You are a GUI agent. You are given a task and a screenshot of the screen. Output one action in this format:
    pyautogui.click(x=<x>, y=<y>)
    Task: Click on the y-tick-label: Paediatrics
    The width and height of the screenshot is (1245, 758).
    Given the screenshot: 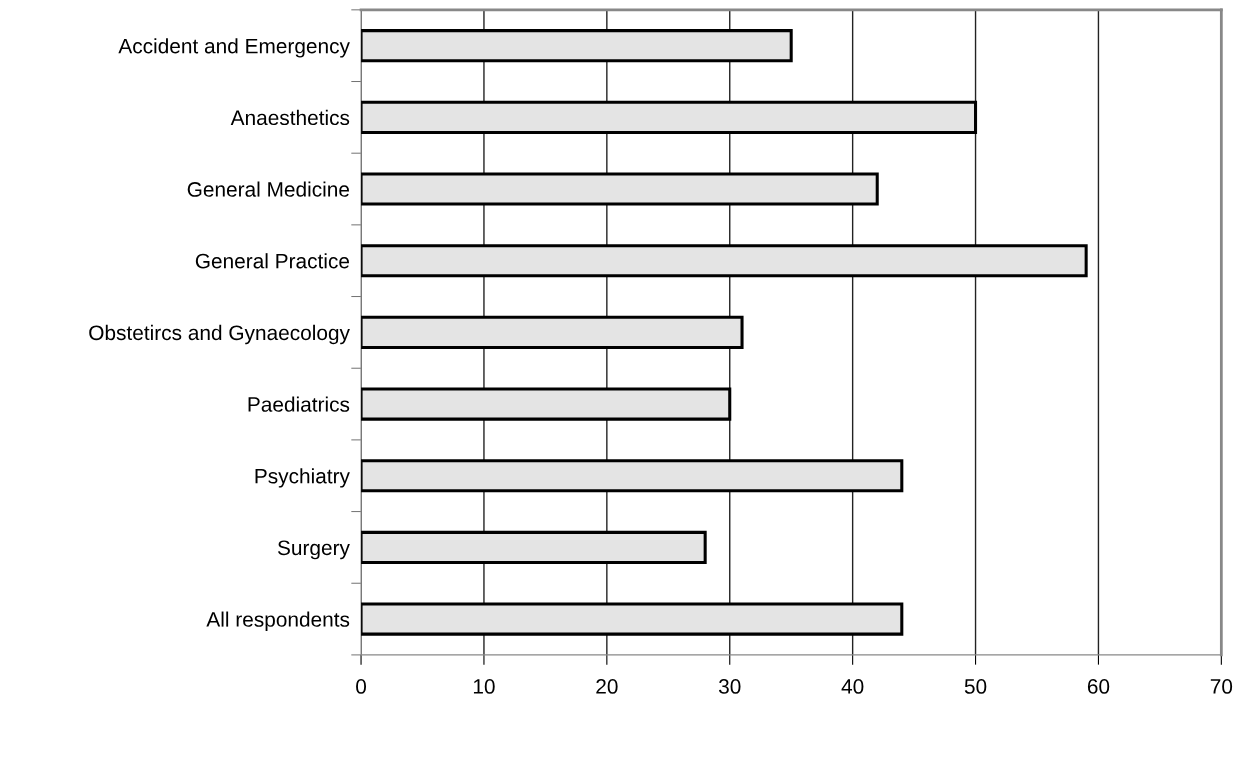 What is the action you would take?
    pyautogui.click(x=299, y=404)
    